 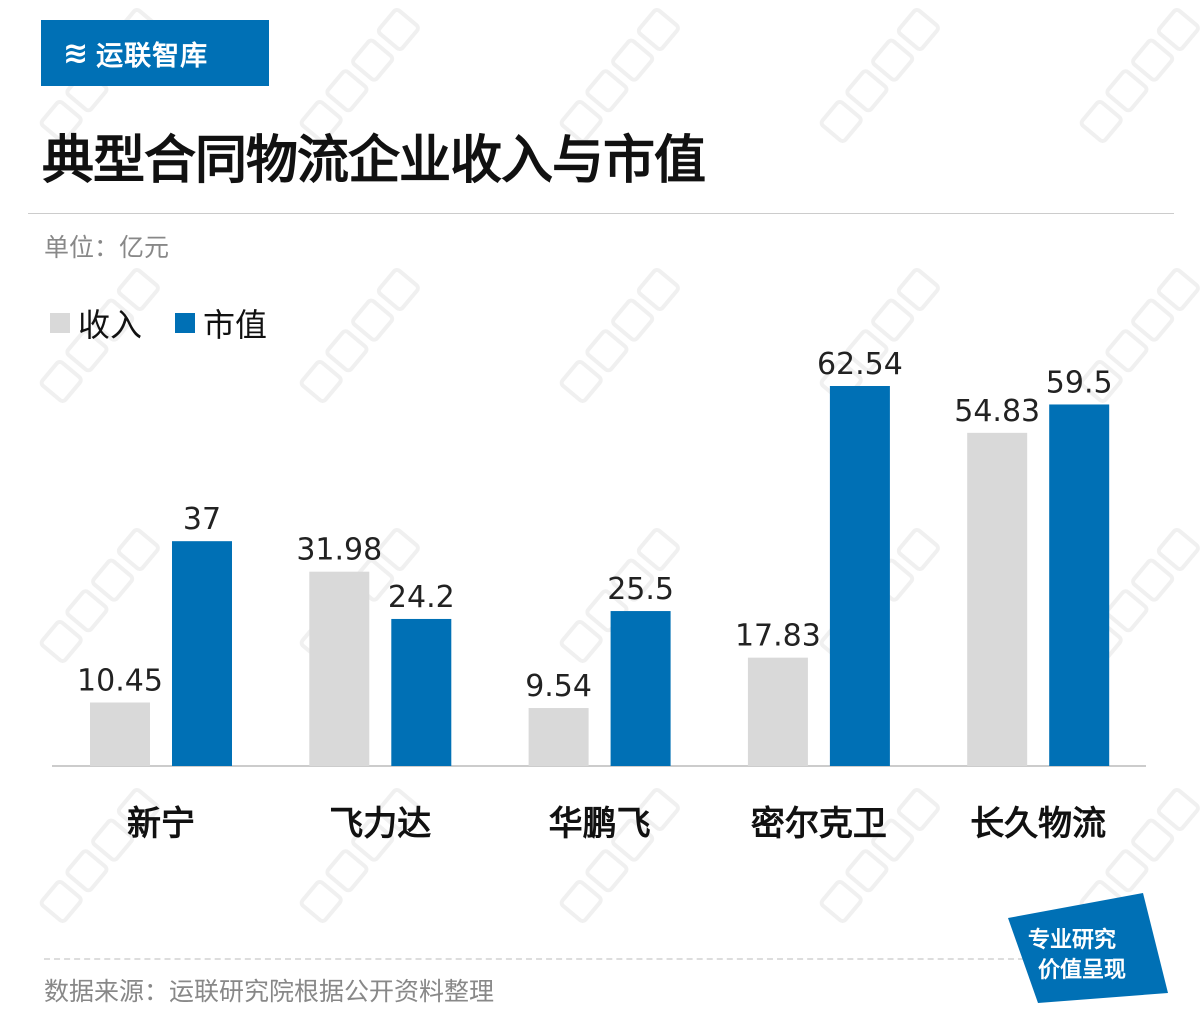 What do you see at coordinates (997, 411) in the screenshot?
I see `data-label: 54.83` at bounding box center [997, 411].